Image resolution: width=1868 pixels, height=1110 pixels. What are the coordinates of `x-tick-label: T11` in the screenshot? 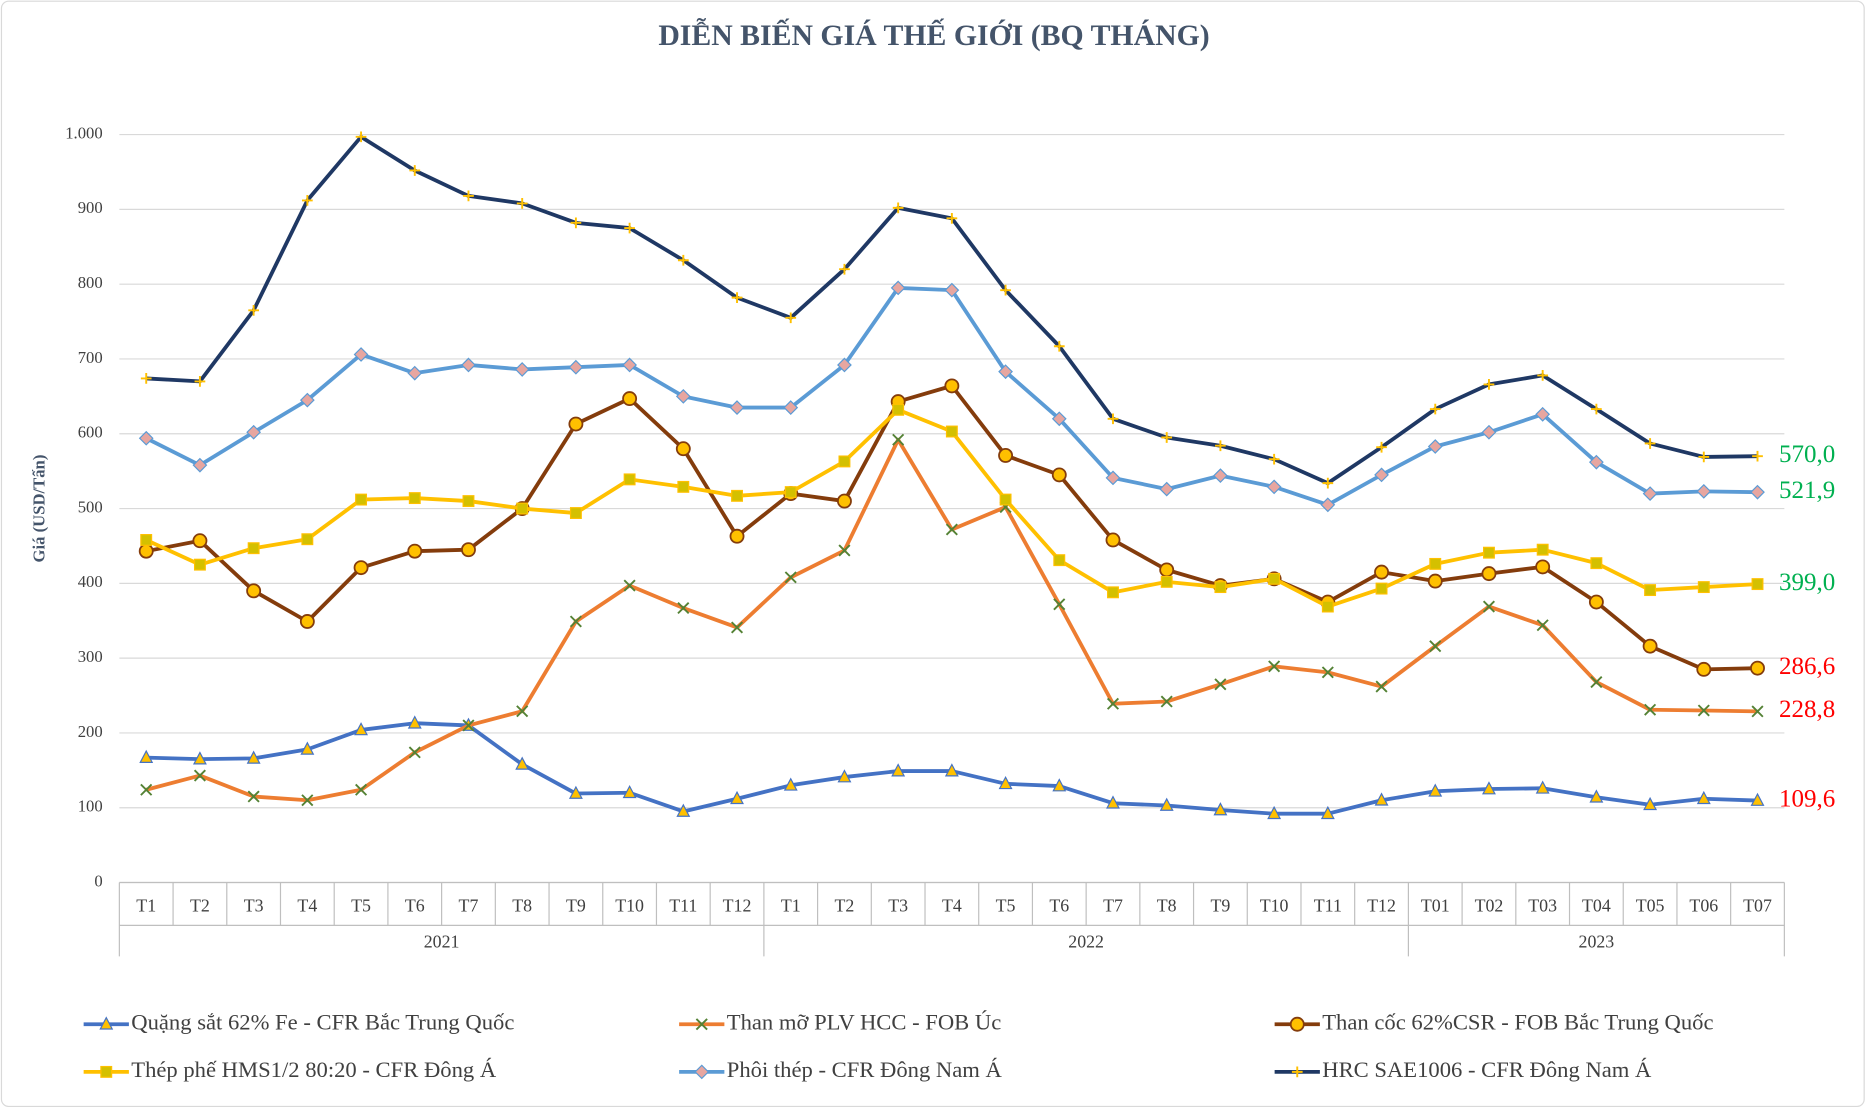 It's located at (1328, 906).